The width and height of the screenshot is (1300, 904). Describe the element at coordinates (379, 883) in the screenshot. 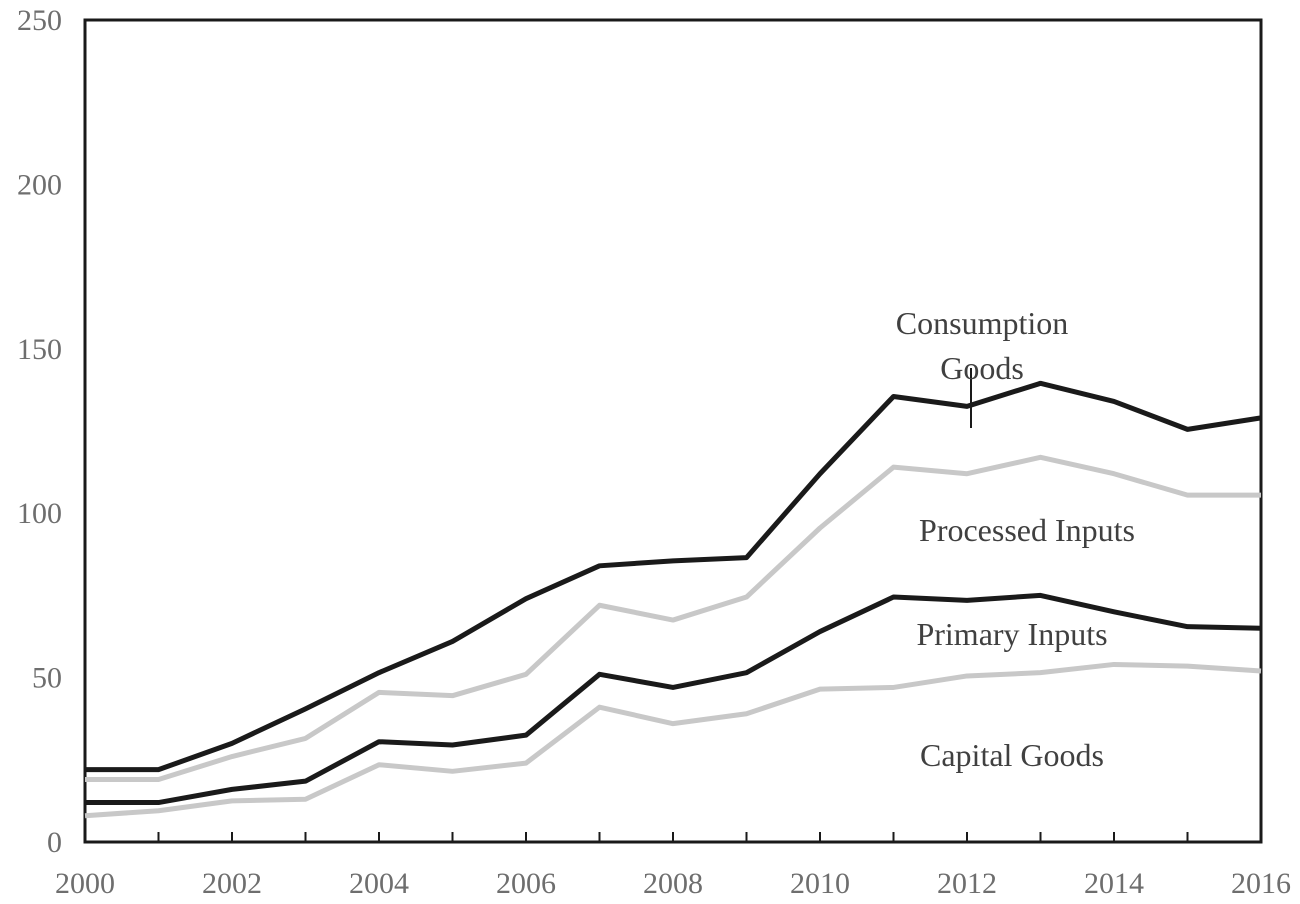

I see `x-tick-label-2004: 2004` at that location.